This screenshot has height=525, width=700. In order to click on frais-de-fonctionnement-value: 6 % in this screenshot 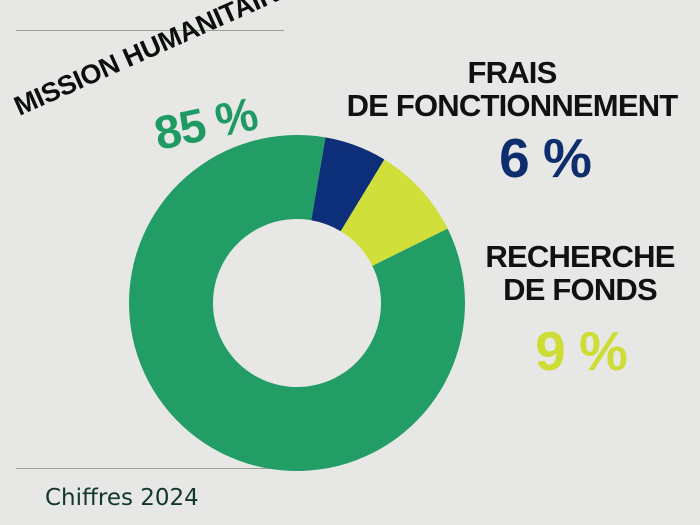, I will do `click(545, 158)`.